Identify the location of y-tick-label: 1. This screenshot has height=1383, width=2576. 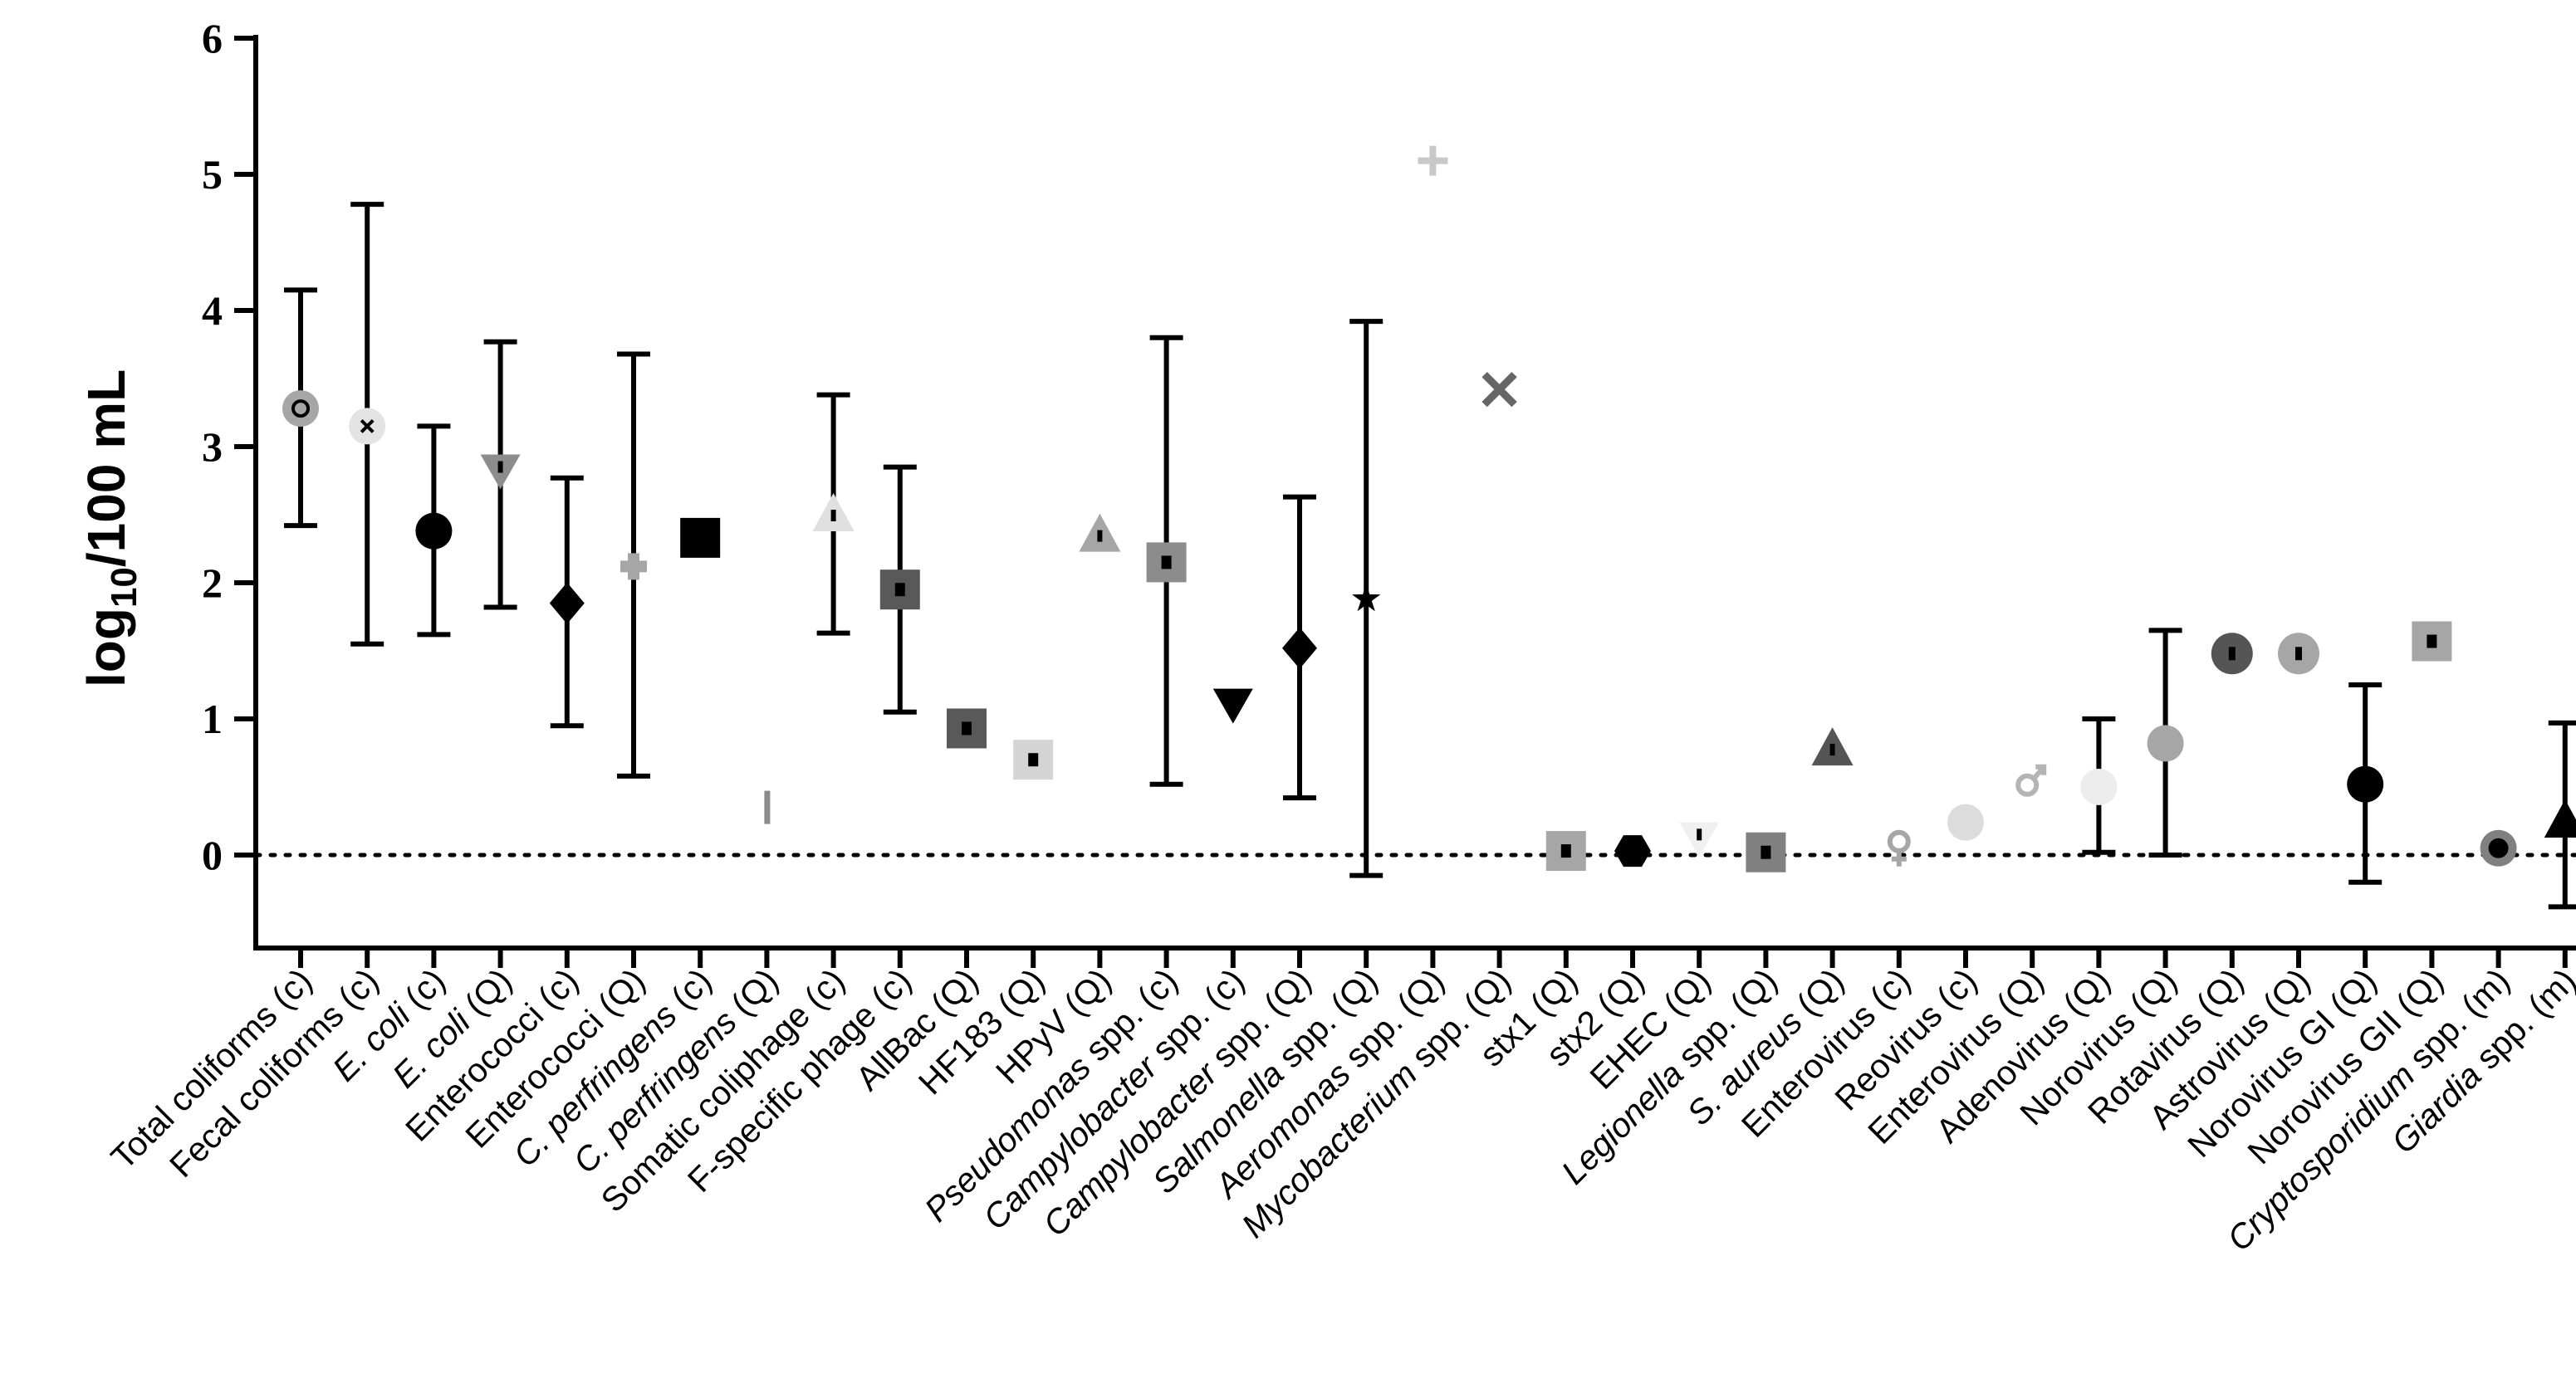
(213, 719).